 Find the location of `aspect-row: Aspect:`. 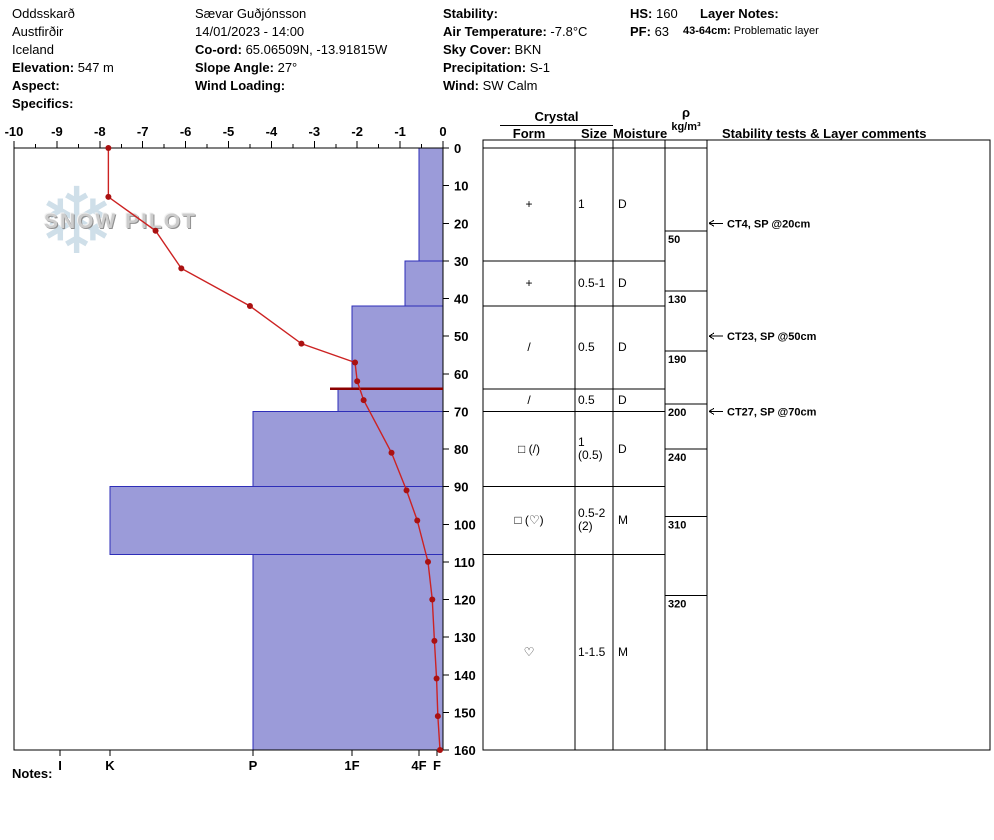

aspect-row: Aspect: is located at coordinates (36, 85).